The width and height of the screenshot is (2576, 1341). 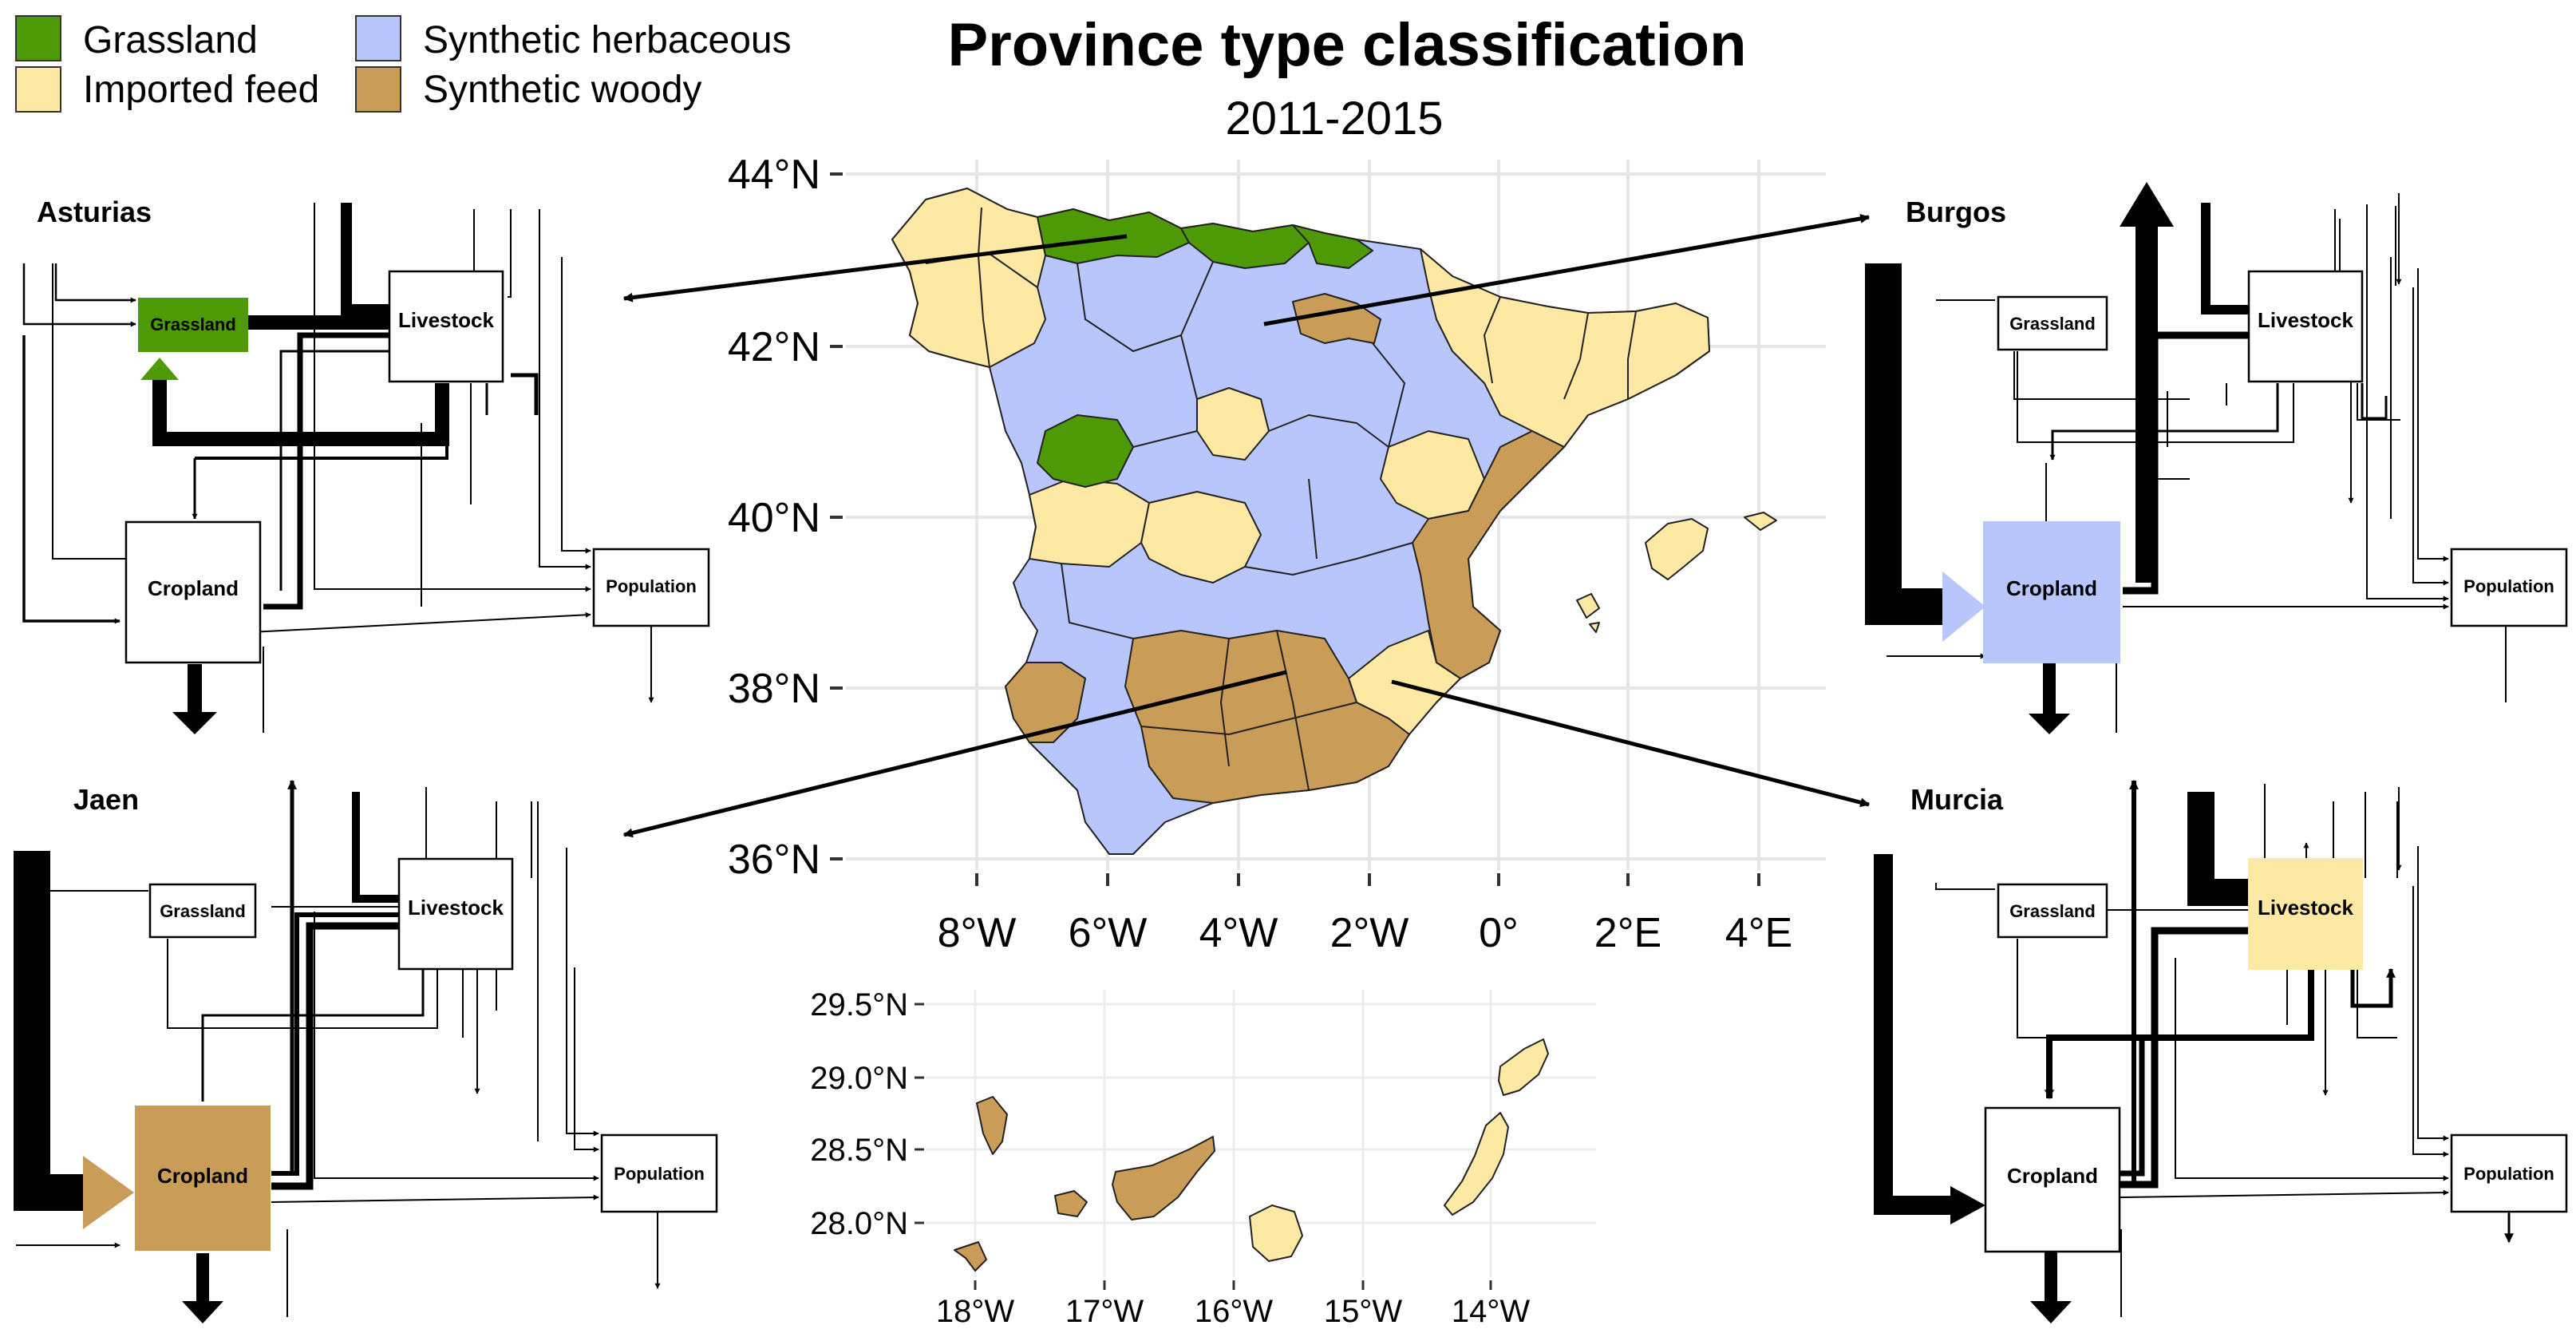 I want to click on canary-lon-tick-17w: 17°W, so click(x=1104, y=1312).